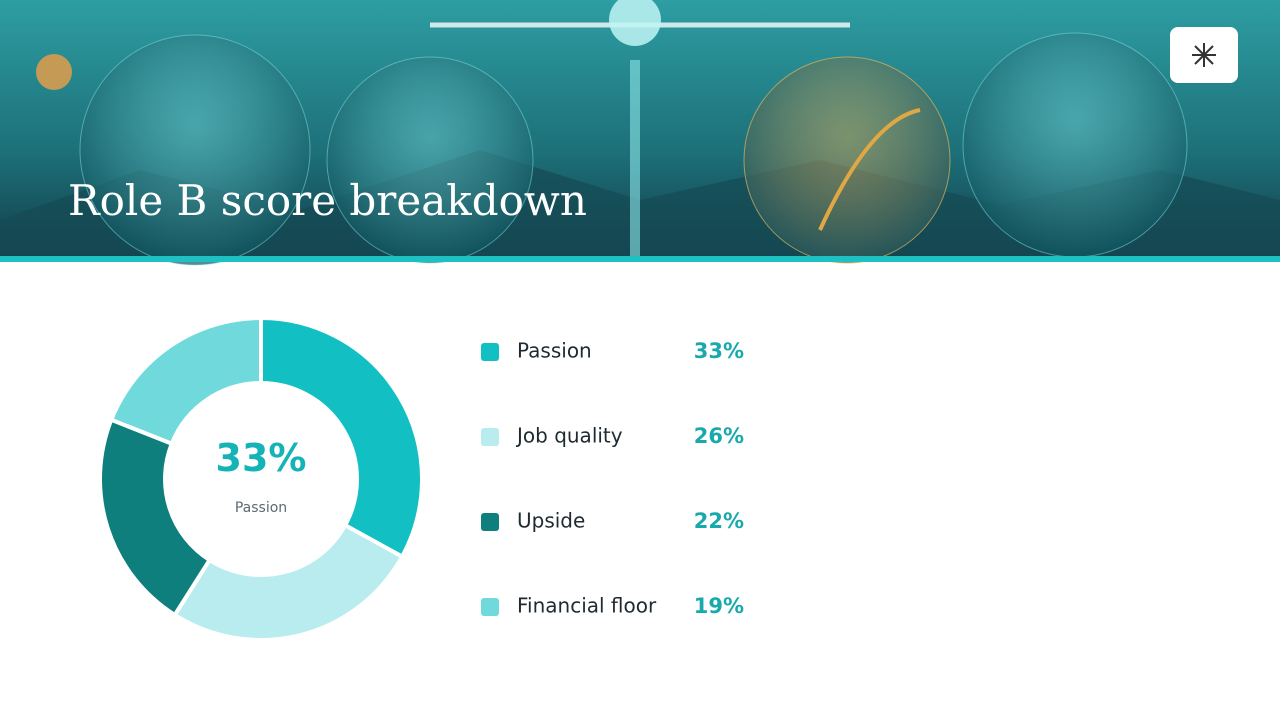  Describe the element at coordinates (554, 351) in the screenshot. I see `legend-label: Passion` at that location.